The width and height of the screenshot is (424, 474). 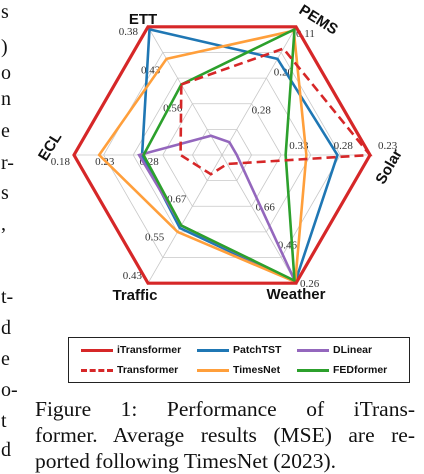 What do you see at coordinates (7, 297) in the screenshot?
I see `left-fragment: t-` at bounding box center [7, 297].